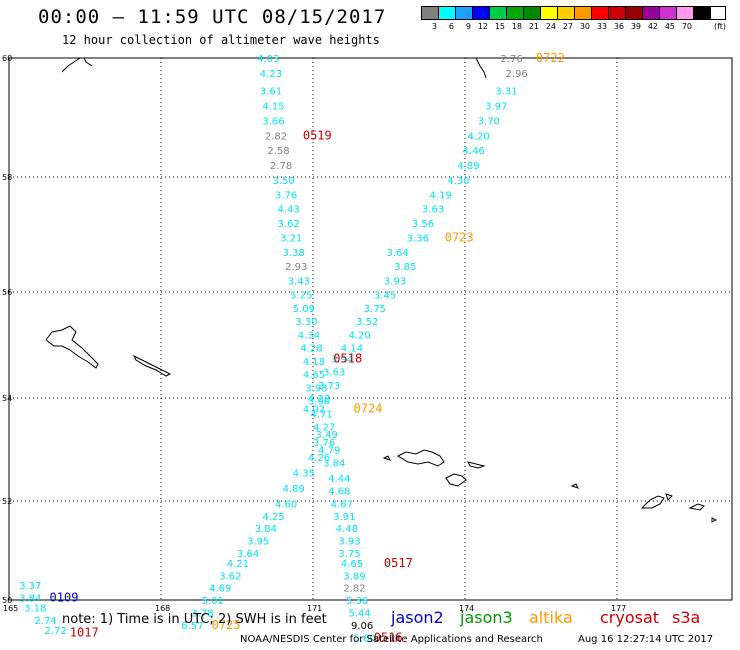 The width and height of the screenshot is (740, 650). Describe the element at coordinates (7, 600) in the screenshot. I see `lat-label-50: 50` at that location.